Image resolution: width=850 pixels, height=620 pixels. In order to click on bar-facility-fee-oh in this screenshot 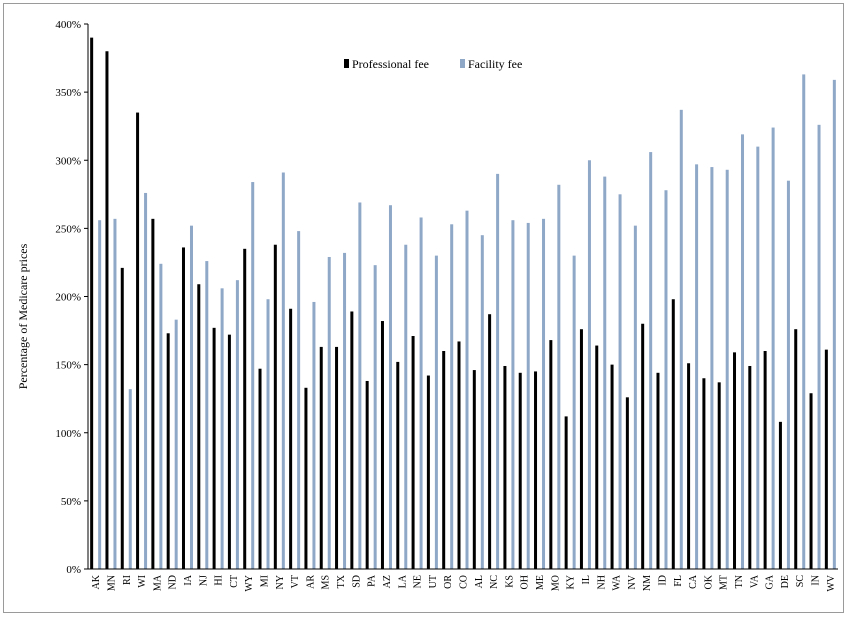, I will do `click(528, 396)`.